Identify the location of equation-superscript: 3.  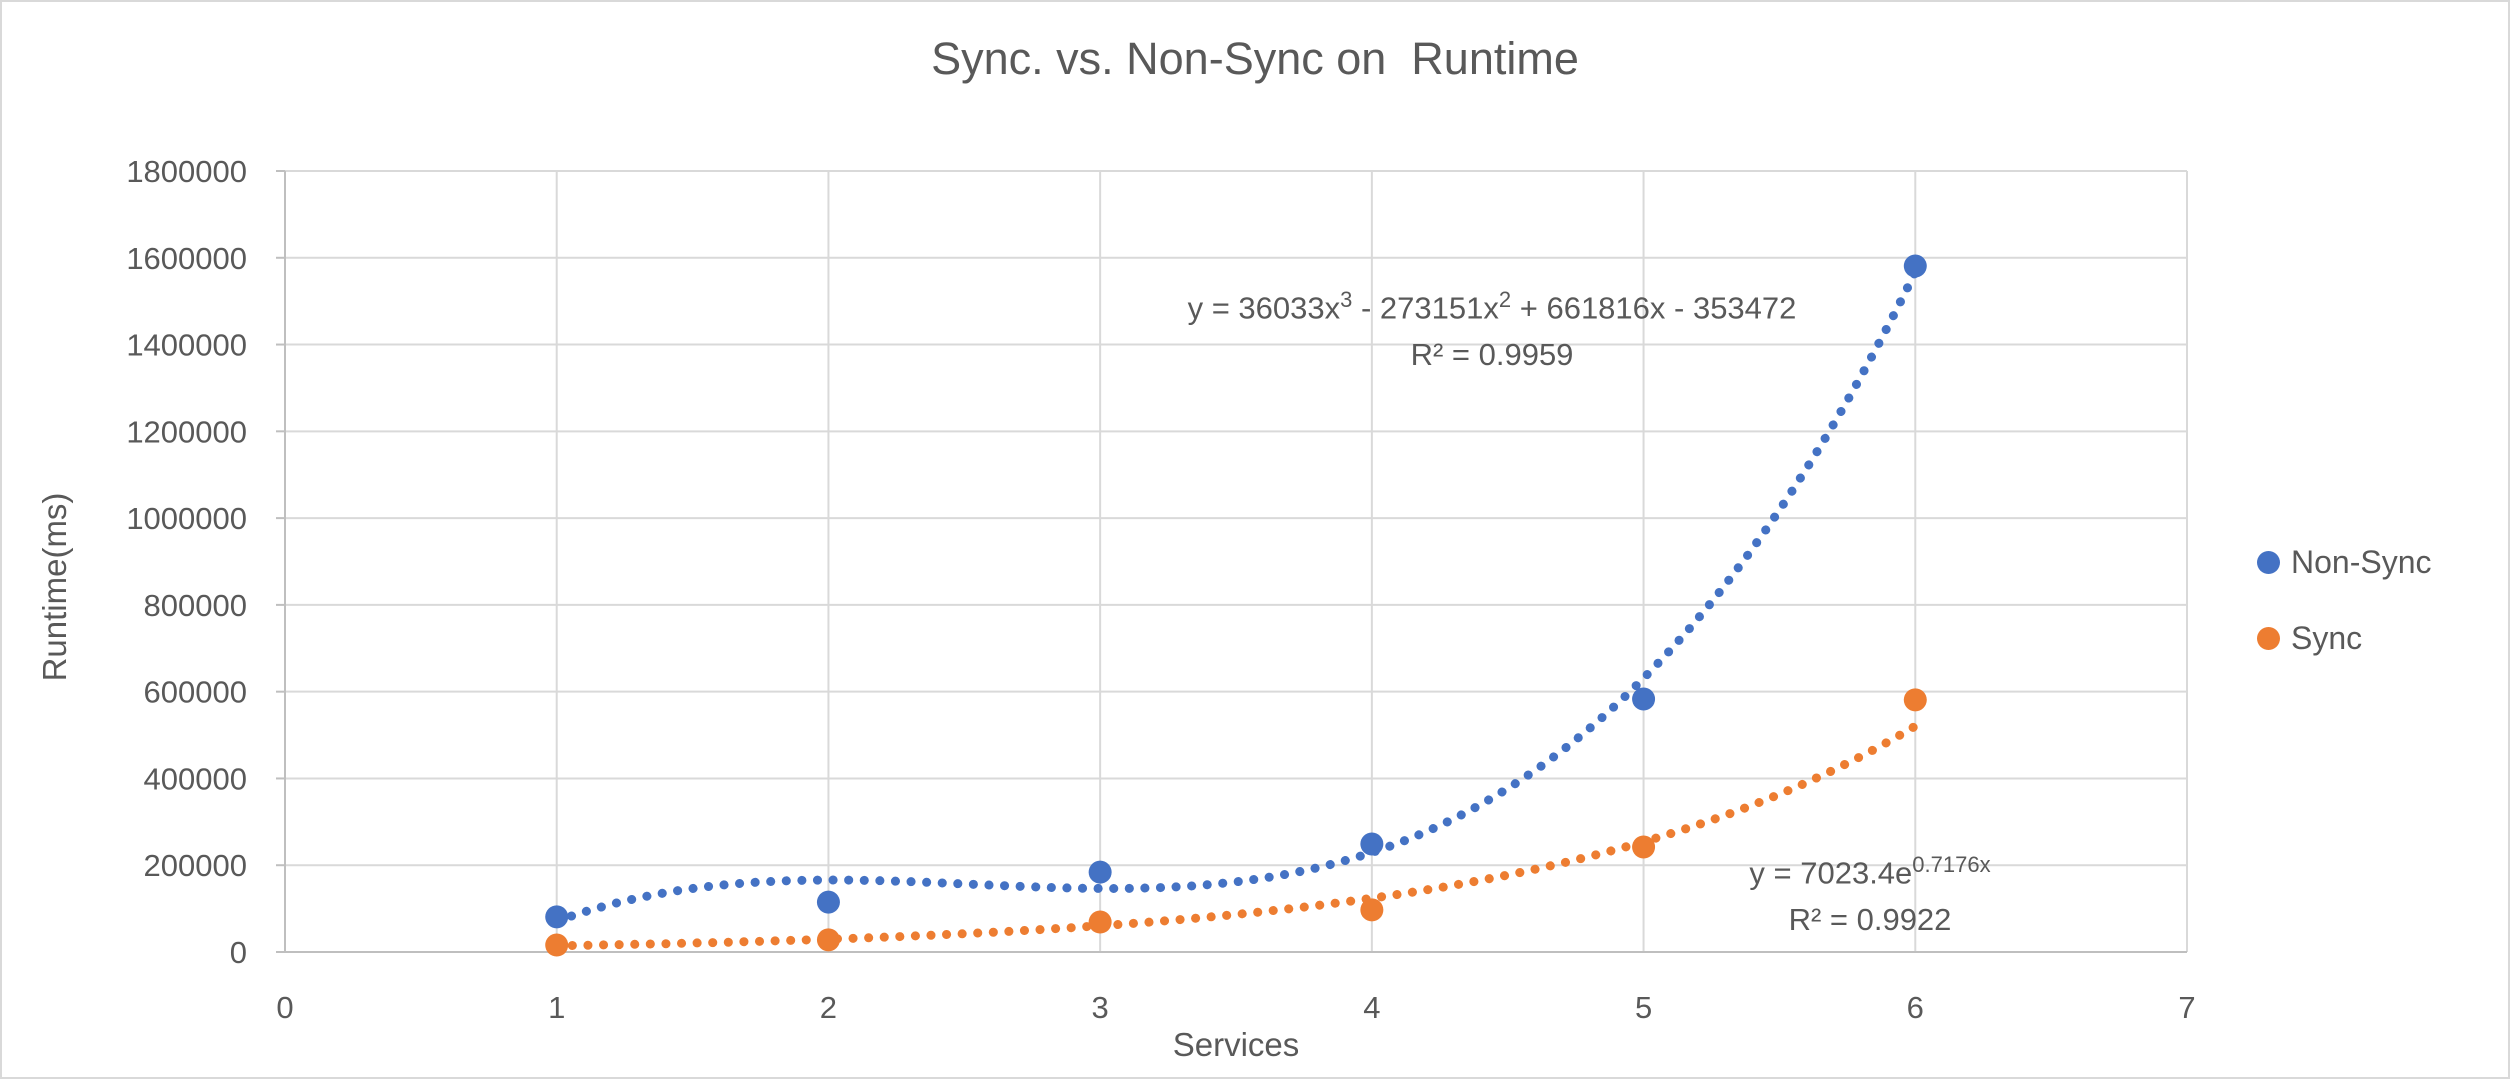
(1346, 299).